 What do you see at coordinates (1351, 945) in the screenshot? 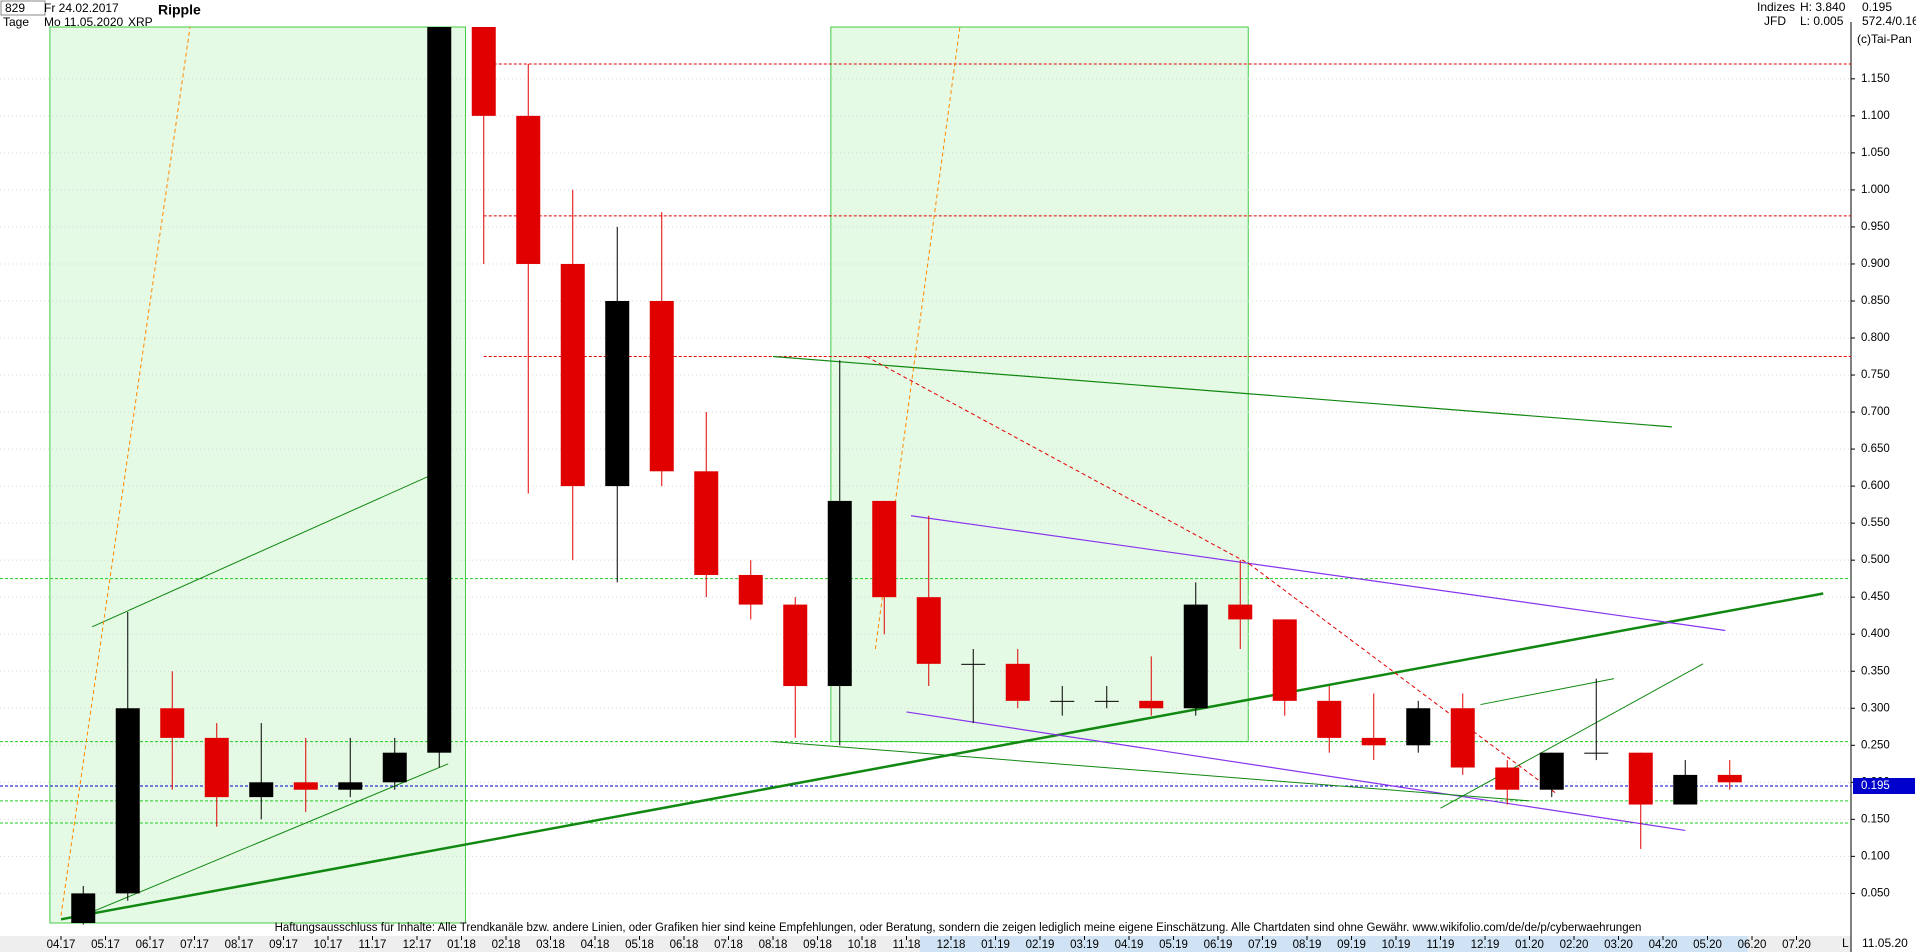
I see `x-tick-label: 09.19` at bounding box center [1351, 945].